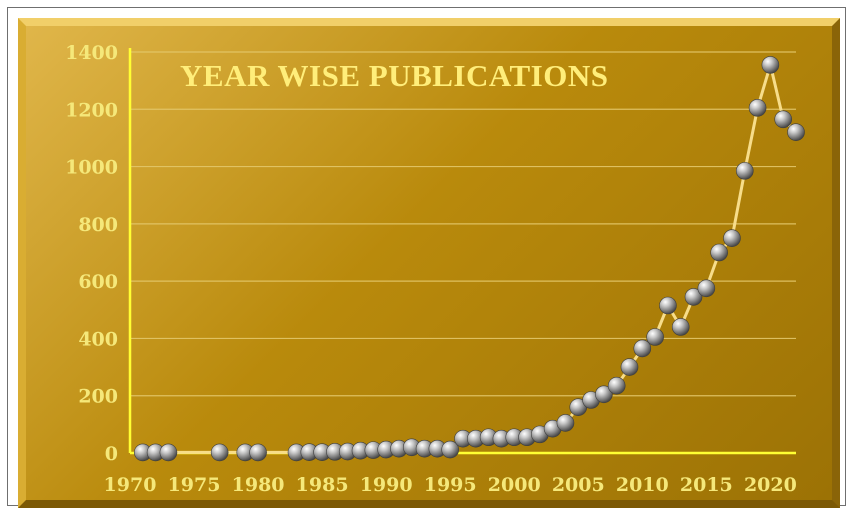 This screenshot has width=855, height=514. Describe the element at coordinates (91, 168) in the screenshot. I see `y-tick-label-1000: 1000` at that location.